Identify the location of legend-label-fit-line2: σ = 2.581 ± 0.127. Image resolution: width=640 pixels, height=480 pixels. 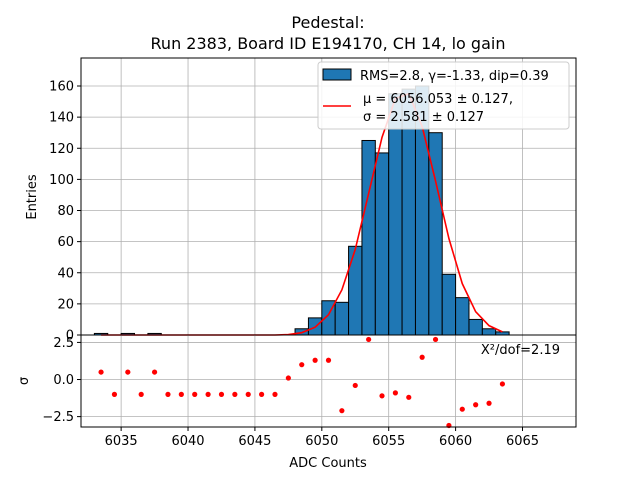
(423, 117).